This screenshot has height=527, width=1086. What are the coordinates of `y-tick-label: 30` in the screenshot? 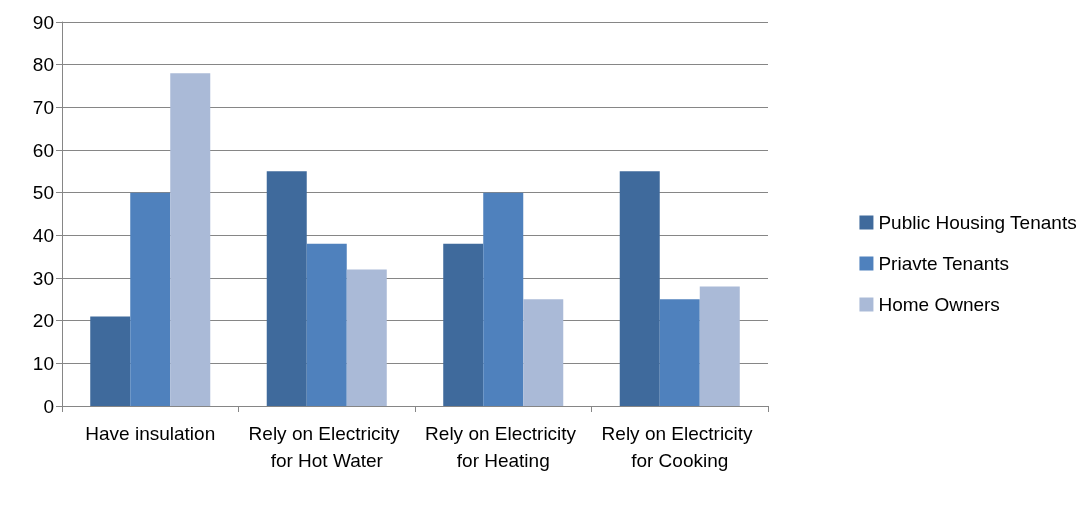 It's located at (43, 278).